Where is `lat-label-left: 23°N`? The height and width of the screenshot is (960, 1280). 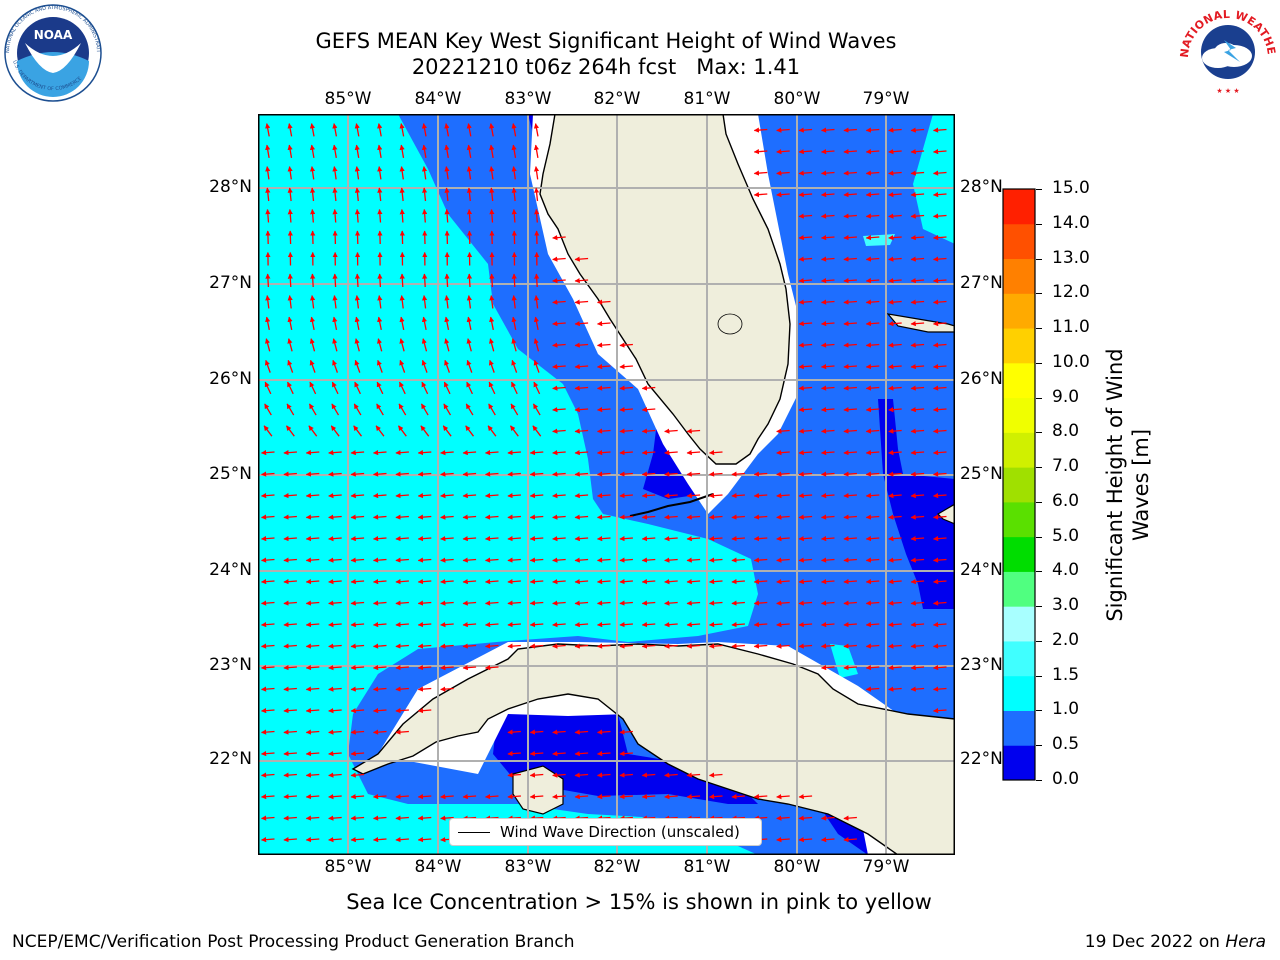 lat-label-left: 23°N is located at coordinates (230, 665).